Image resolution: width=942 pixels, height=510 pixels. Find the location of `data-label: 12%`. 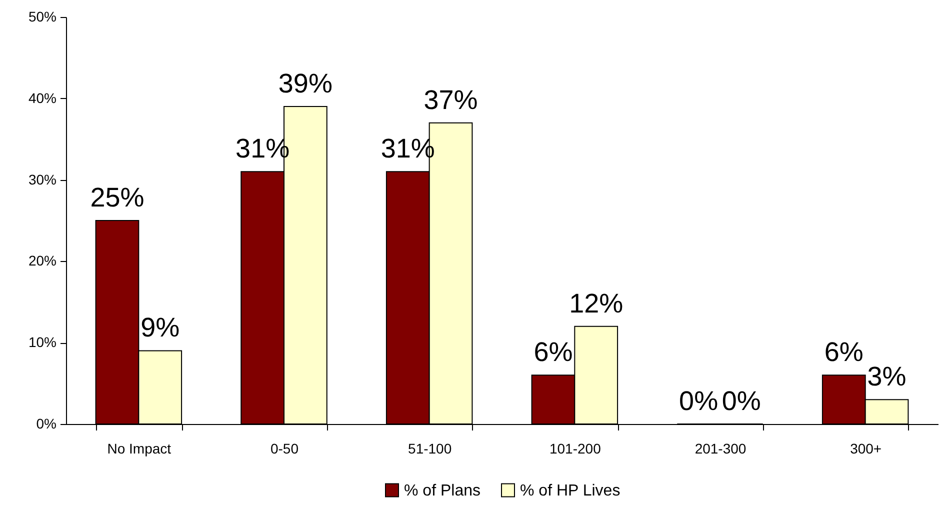

data-label: 12% is located at coordinates (596, 303).